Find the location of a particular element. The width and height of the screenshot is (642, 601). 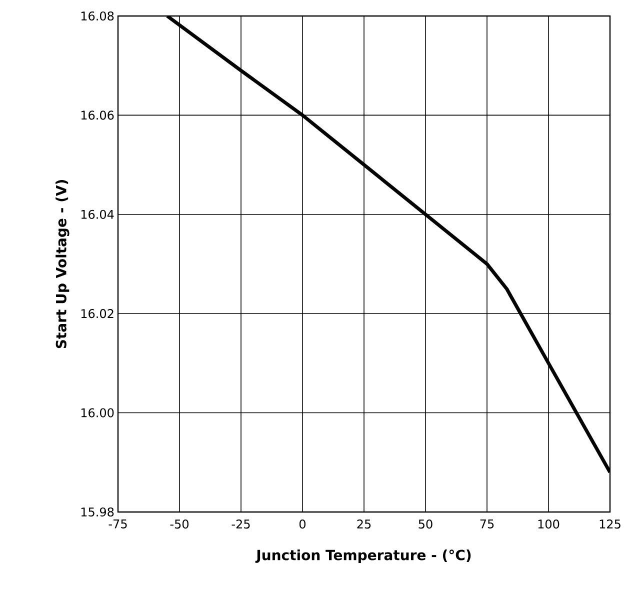

y-tick-label: 16.06 is located at coordinates (97, 115).